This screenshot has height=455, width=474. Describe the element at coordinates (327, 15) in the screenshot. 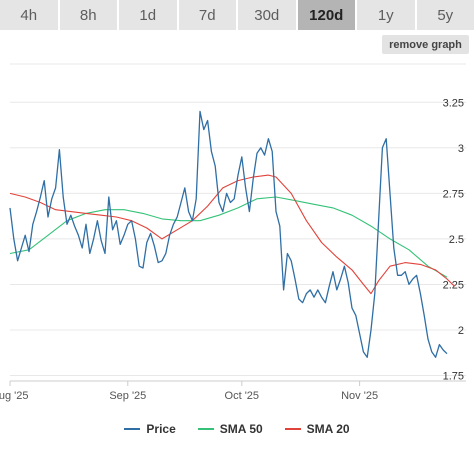

I see `tab-120d: 120d` at that location.